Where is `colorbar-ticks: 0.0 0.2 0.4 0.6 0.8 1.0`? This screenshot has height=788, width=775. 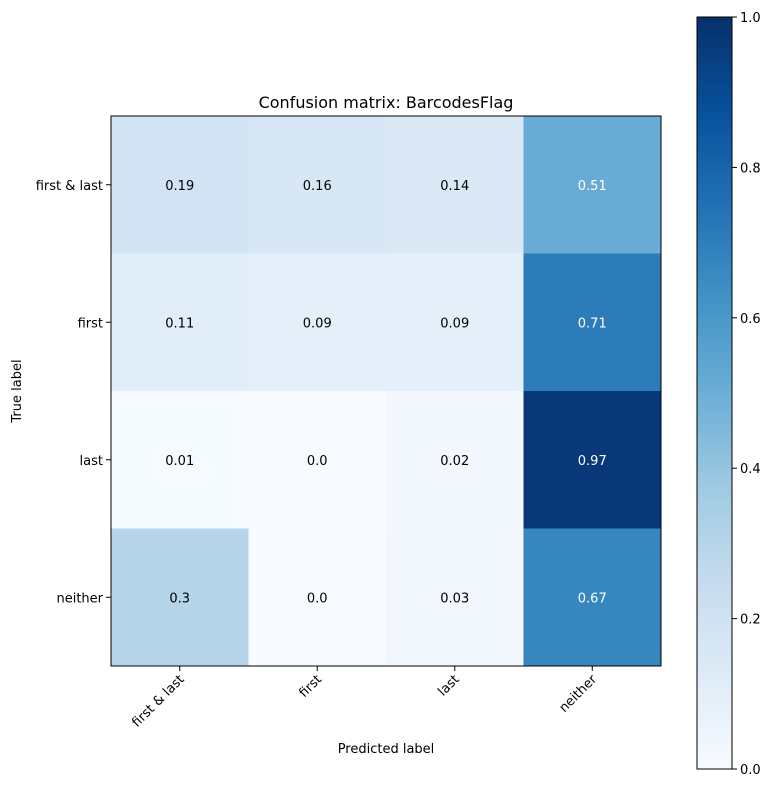
colorbar-ticks: 0.0 0.2 0.4 0.6 0.8 1.0 is located at coordinates (746, 394).